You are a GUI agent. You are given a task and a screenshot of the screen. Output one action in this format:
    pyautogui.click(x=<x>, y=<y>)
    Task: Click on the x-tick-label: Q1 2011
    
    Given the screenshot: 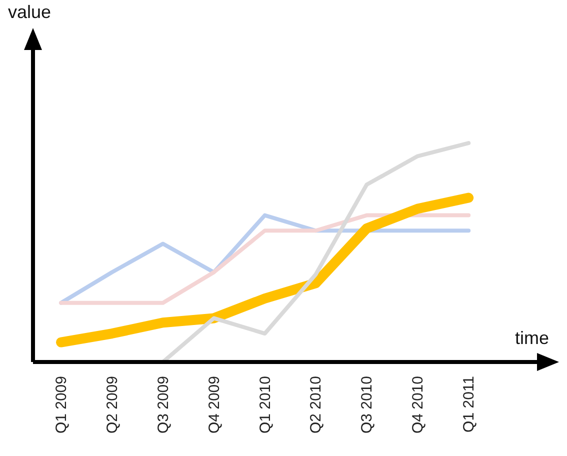 What is the action you would take?
    pyautogui.click(x=469, y=404)
    